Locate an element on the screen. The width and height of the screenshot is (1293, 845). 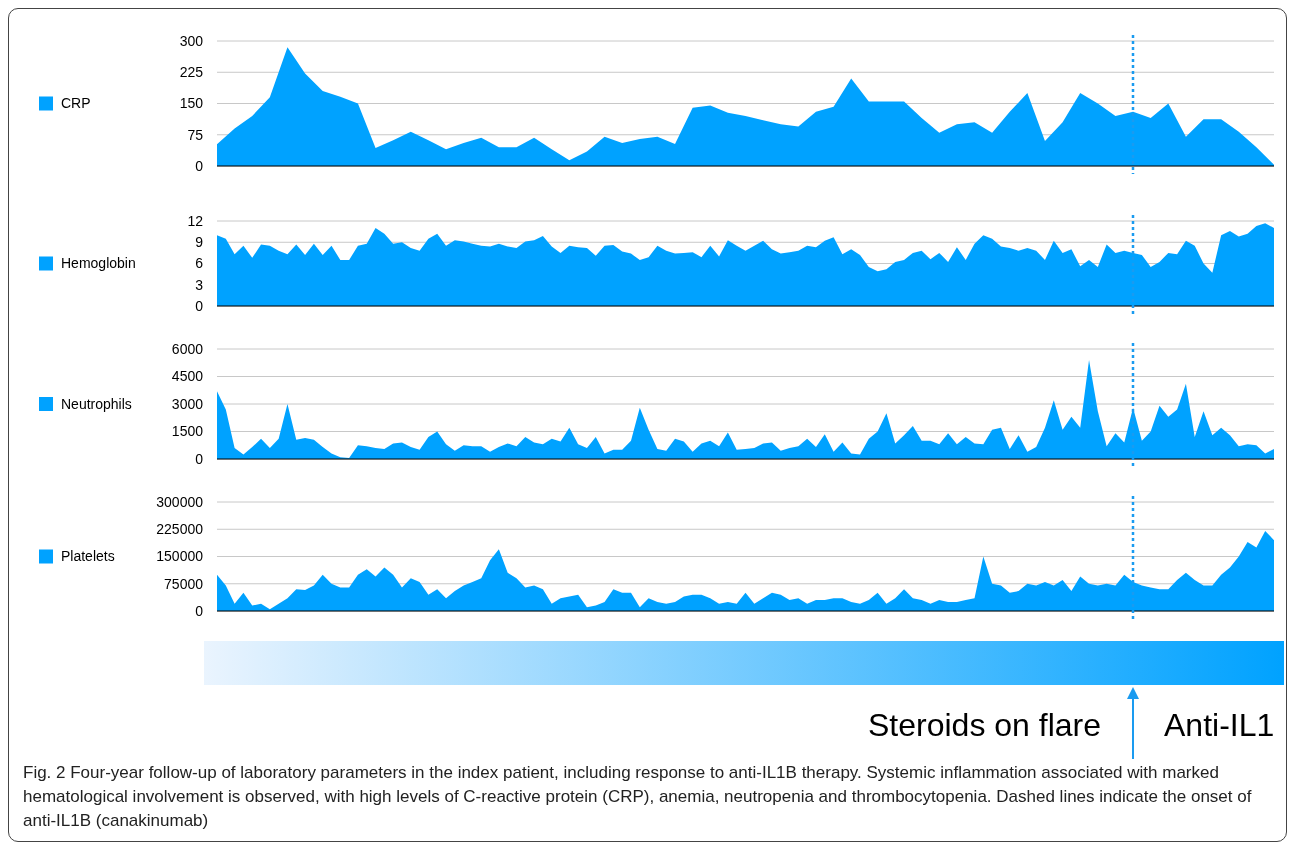
y-tick-label: 4500 is located at coordinates (187, 376).